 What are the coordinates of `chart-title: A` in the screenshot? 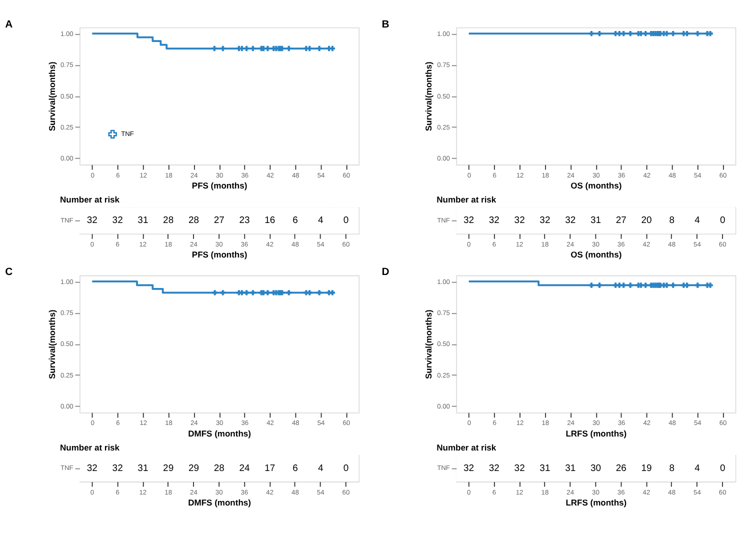 It's located at (9, 24).